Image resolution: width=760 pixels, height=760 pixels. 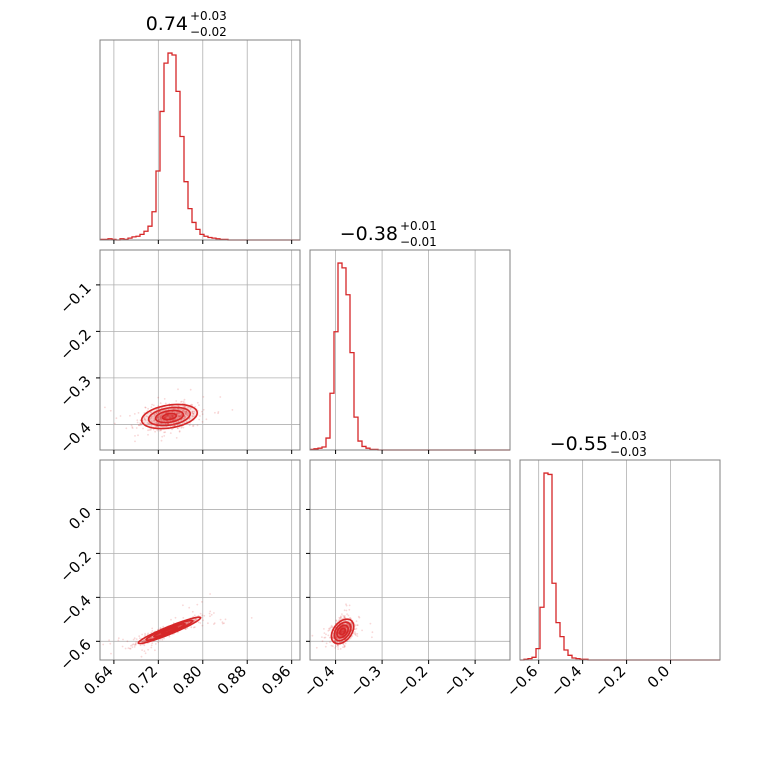 I want to click on tick-label-x-2-2: −0.2, so click(x=610, y=681).